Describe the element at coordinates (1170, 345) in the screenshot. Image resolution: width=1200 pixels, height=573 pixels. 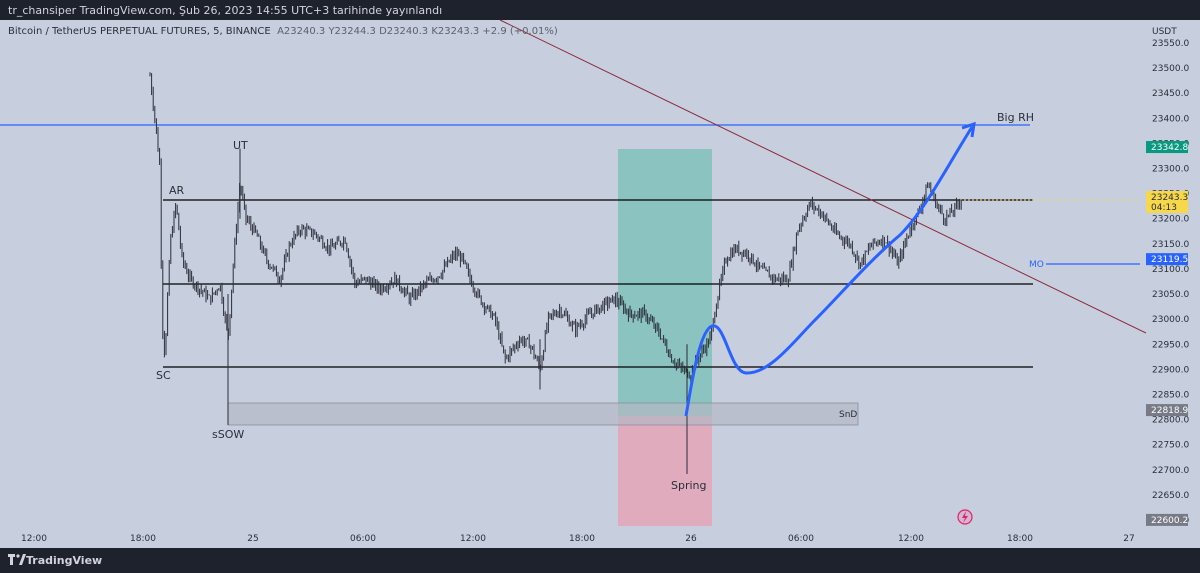
I see `price-tick-label: 22950.0` at that location.